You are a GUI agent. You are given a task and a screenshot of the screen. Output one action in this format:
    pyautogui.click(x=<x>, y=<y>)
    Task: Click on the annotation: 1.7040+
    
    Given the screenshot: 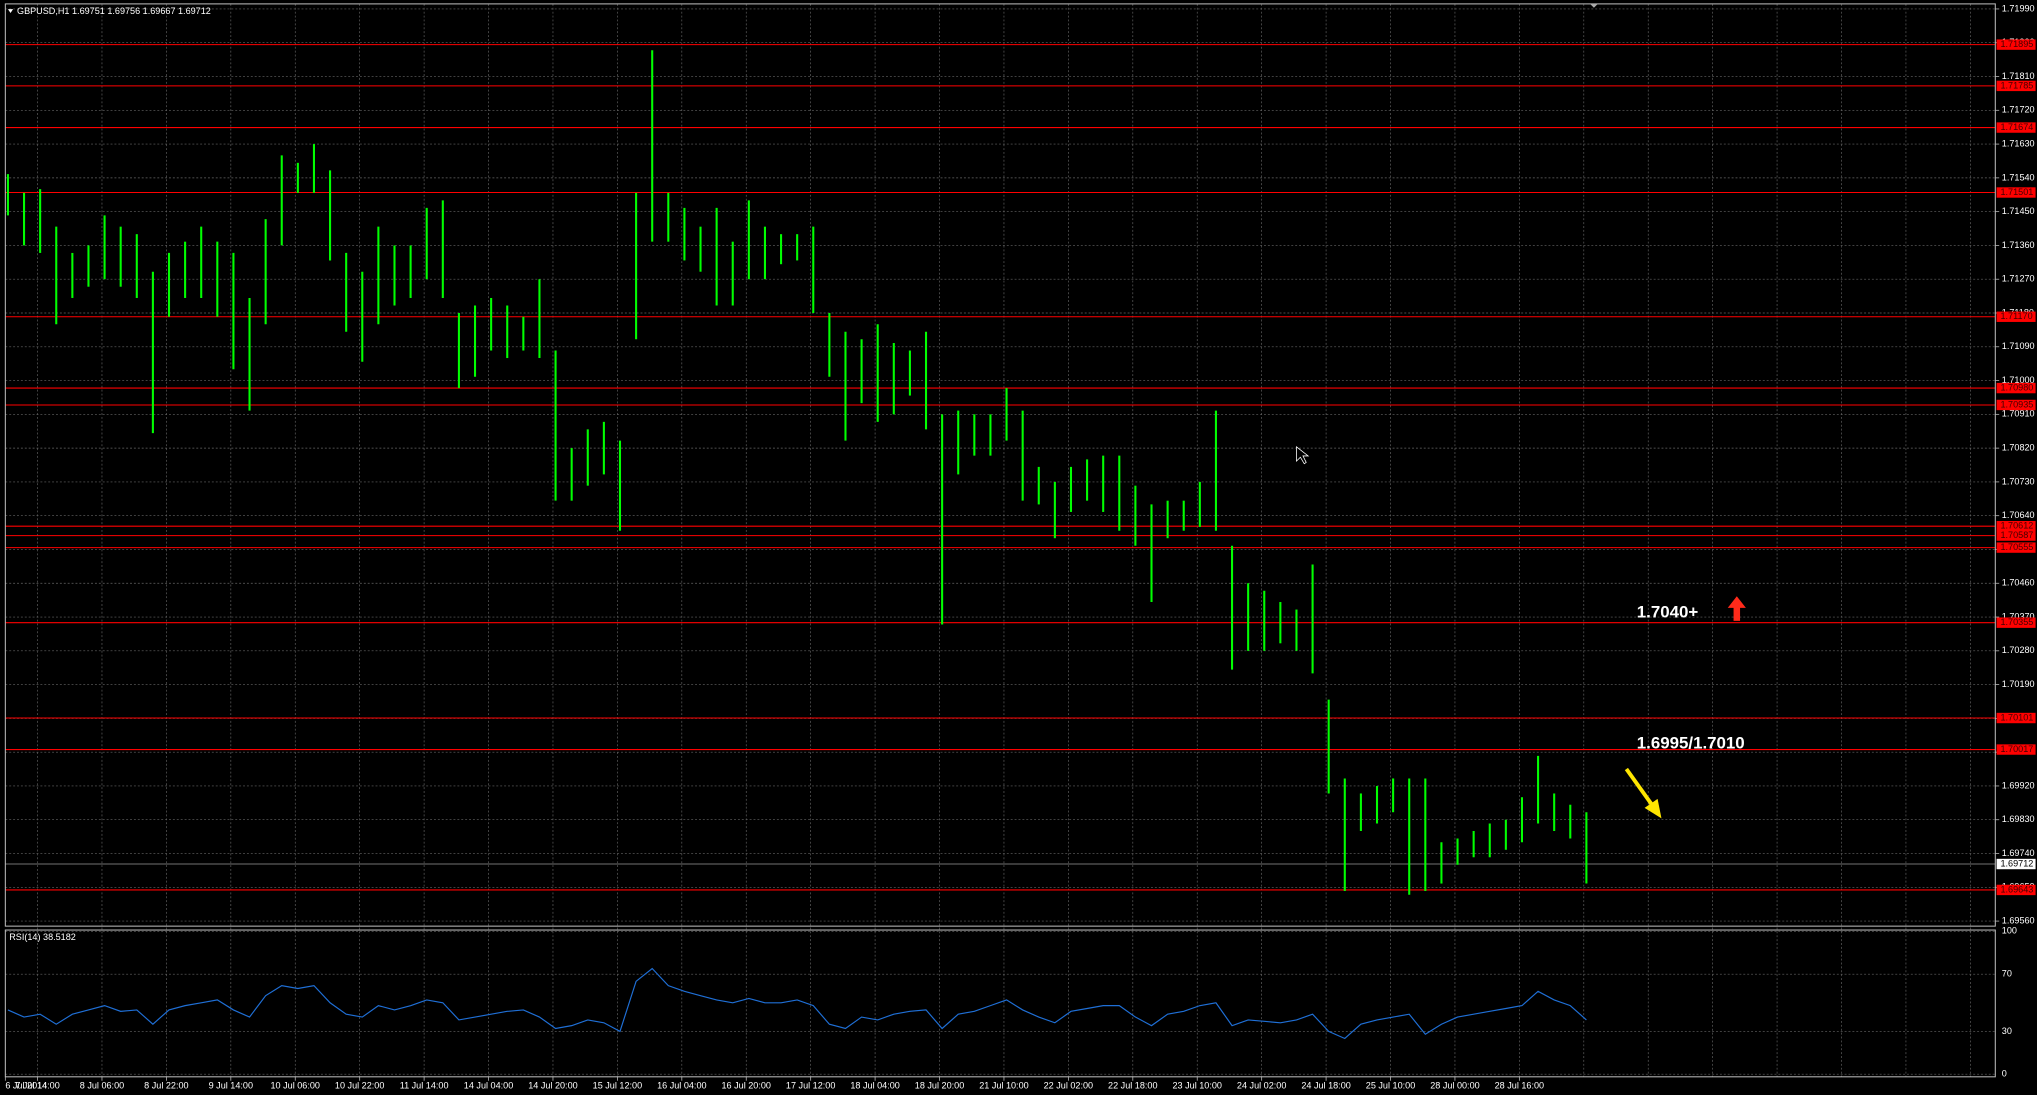 What is the action you would take?
    pyautogui.click(x=1668, y=612)
    